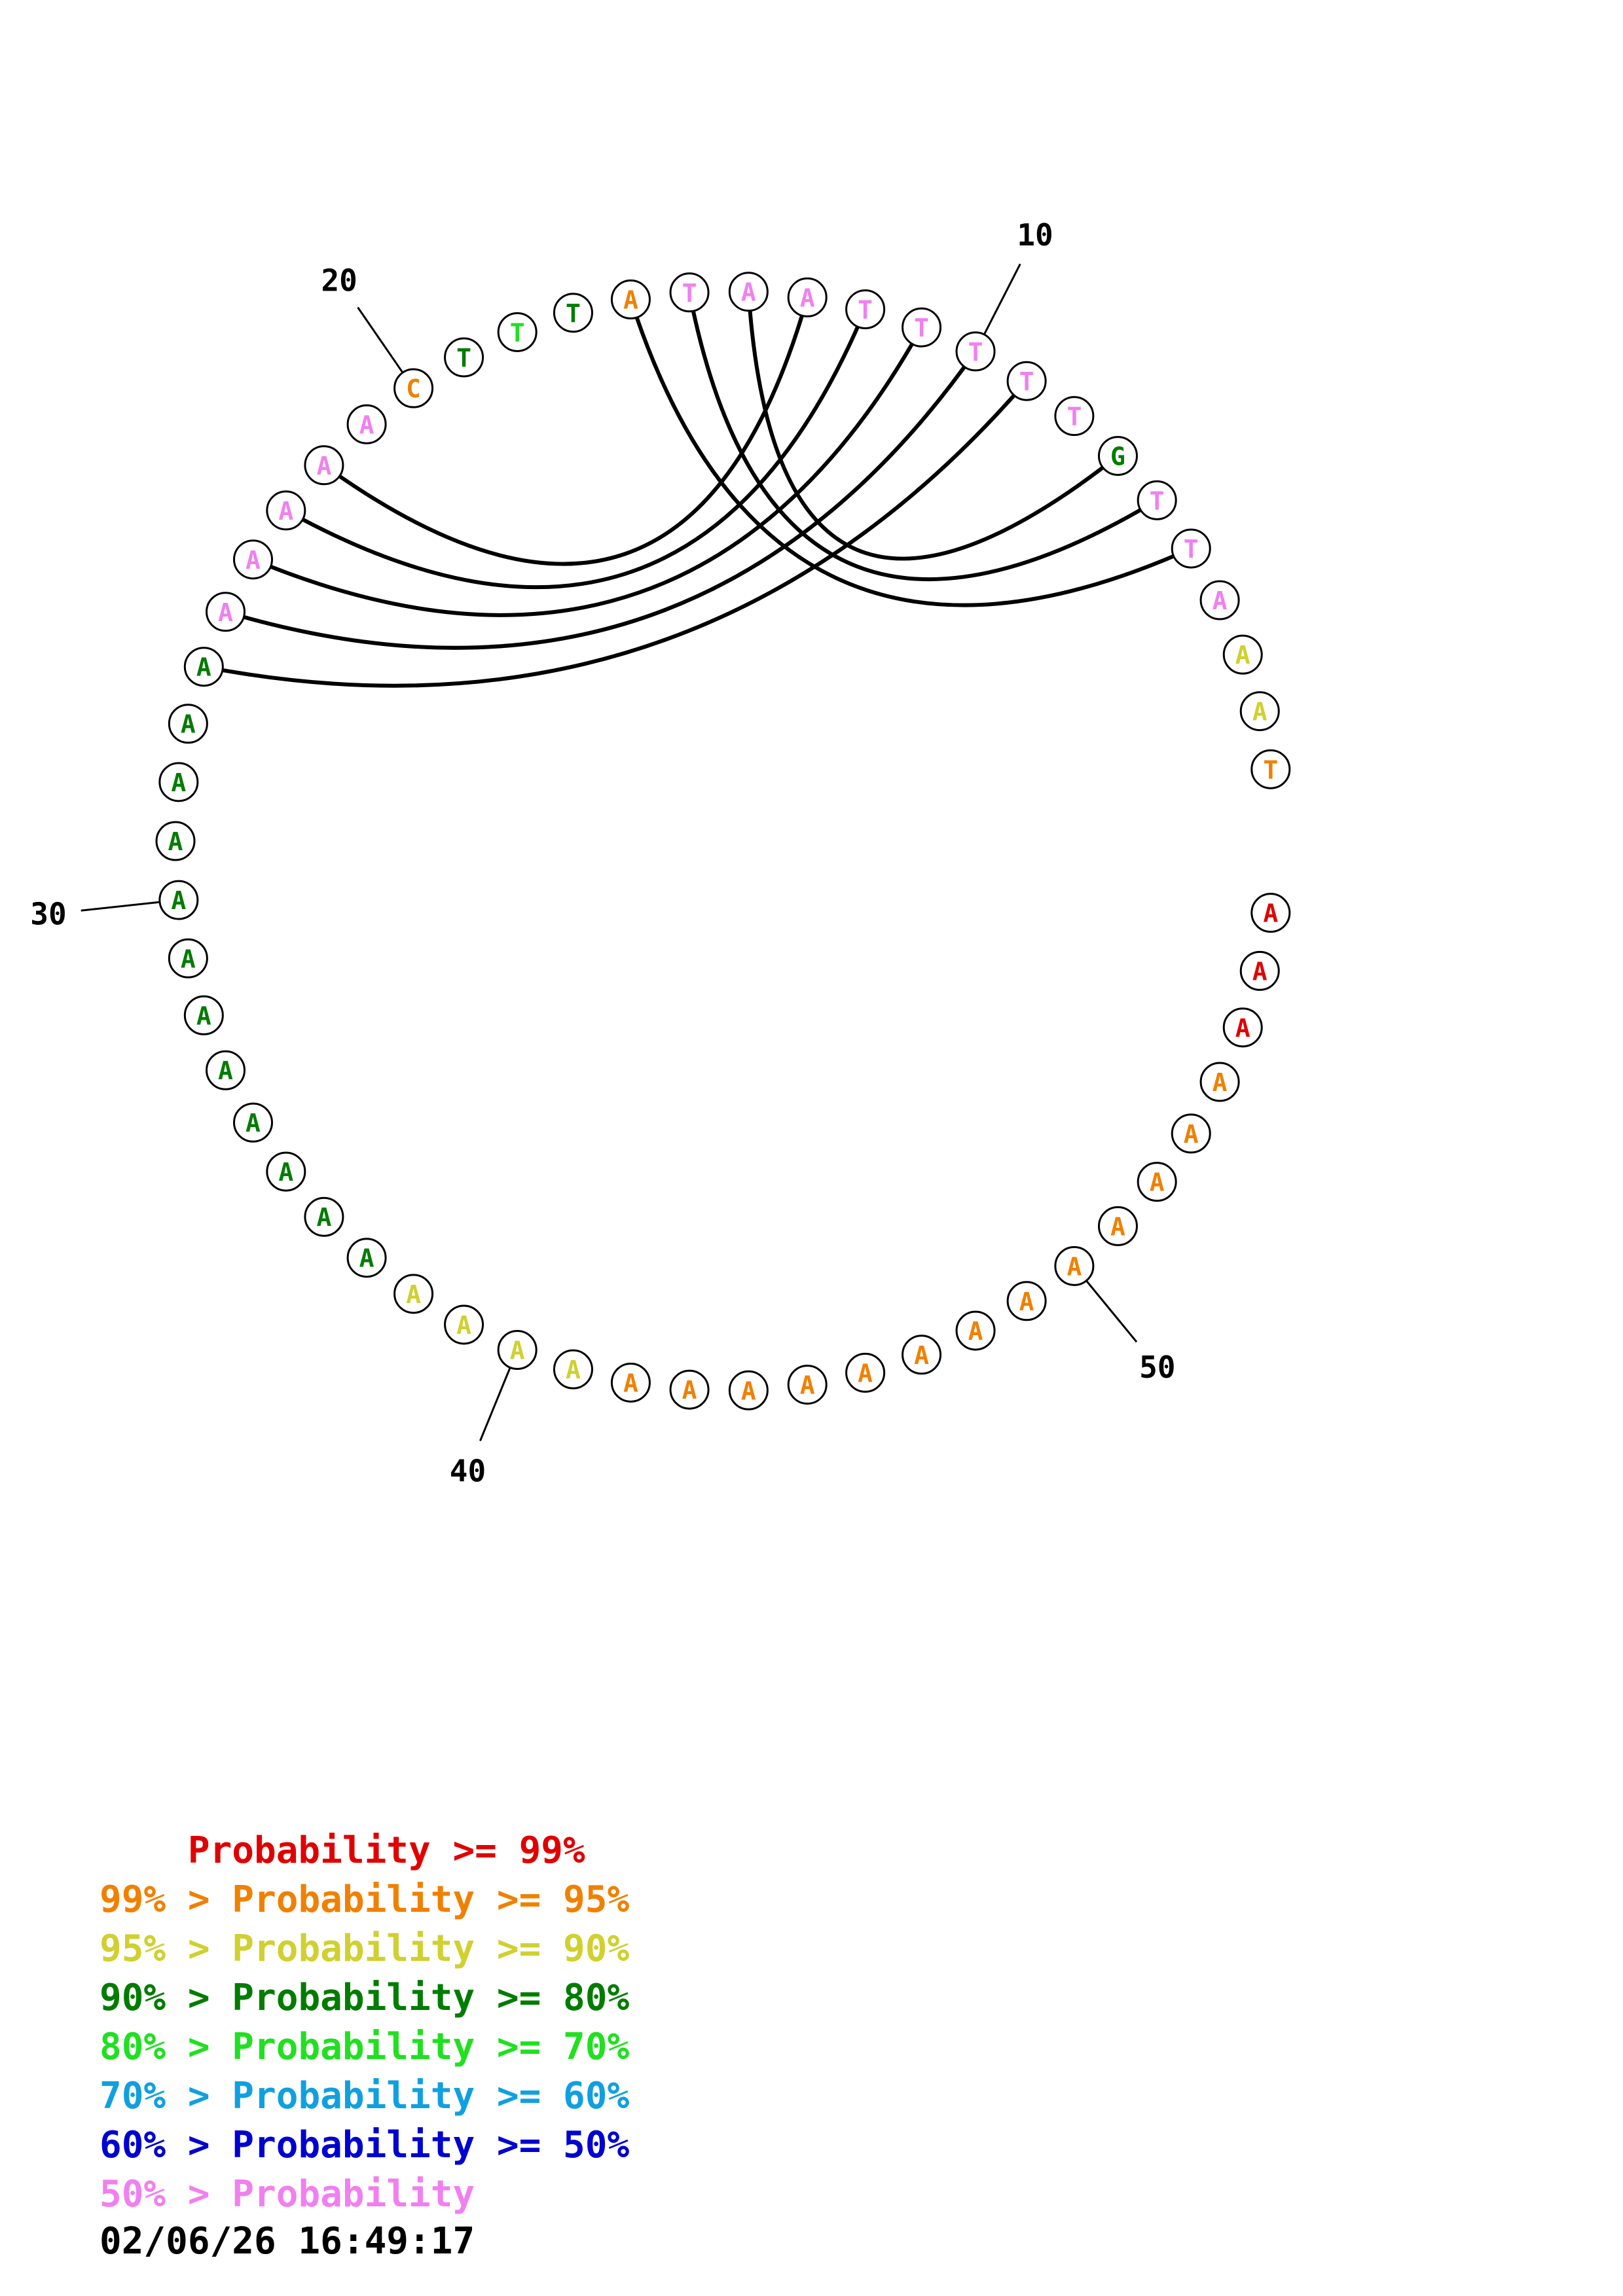 The height and width of the screenshot is (2296, 1623). I want to click on legend-row: 70% > Probability >= 60%, so click(364, 2096).